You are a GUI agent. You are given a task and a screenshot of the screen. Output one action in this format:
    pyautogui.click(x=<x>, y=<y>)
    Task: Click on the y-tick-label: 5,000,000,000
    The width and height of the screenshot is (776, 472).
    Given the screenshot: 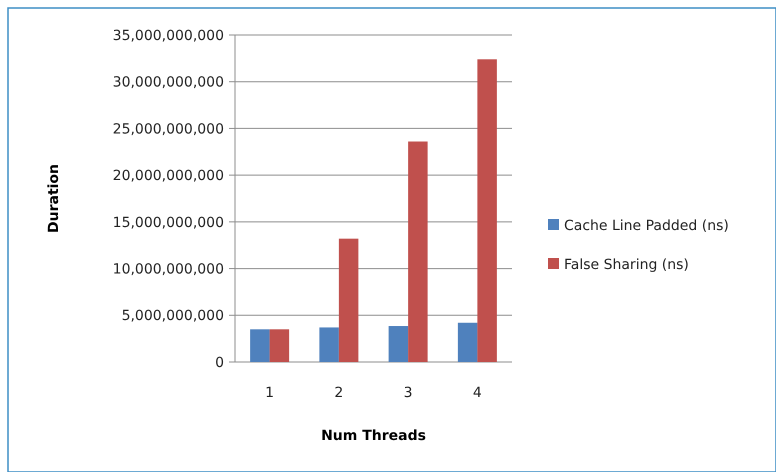 What is the action you would take?
    pyautogui.click(x=173, y=316)
    